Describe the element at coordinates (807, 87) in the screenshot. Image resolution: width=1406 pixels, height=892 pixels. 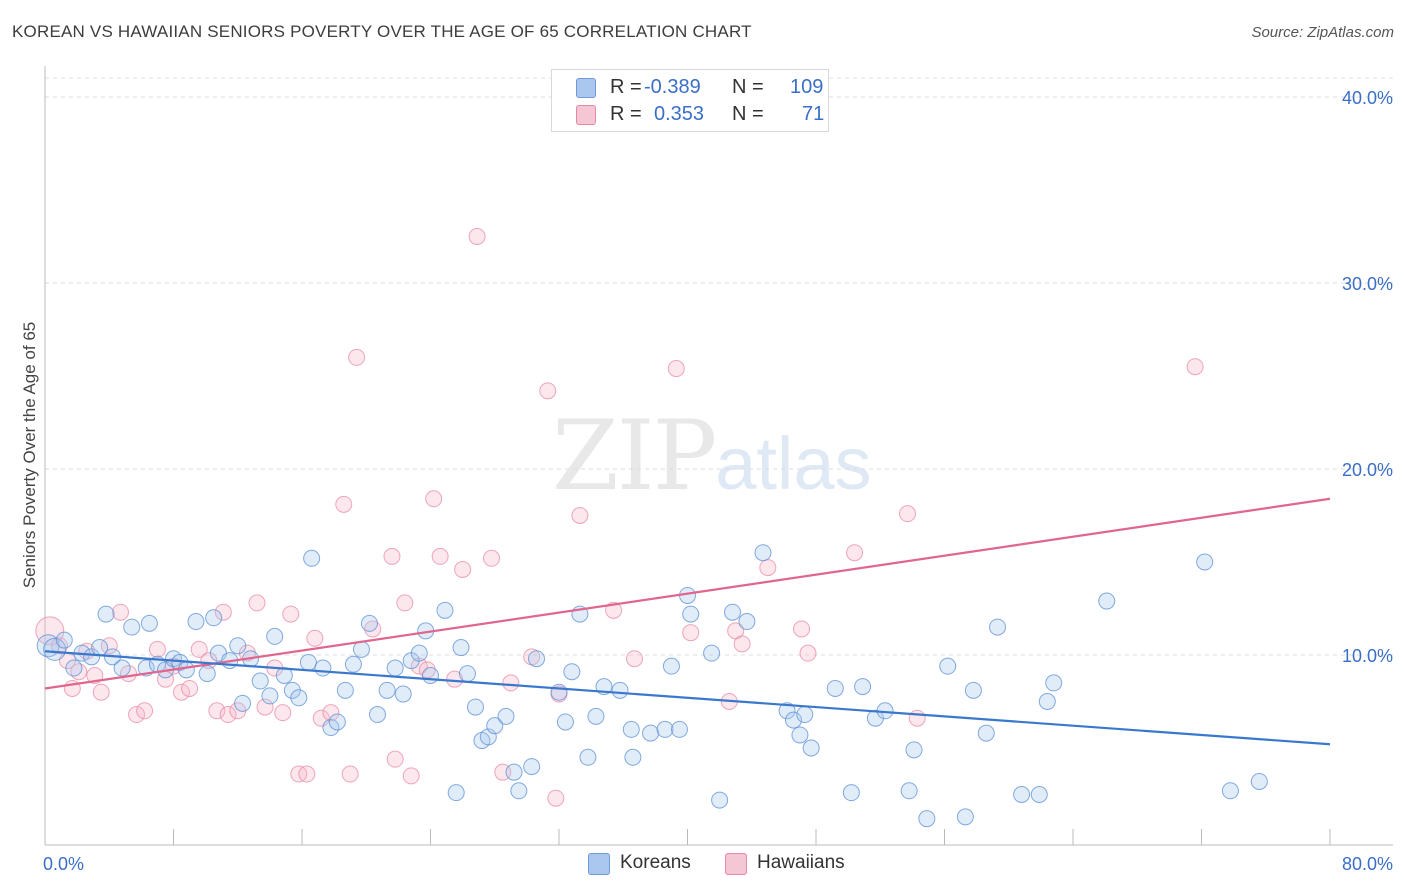
I see `n-value: 109` at that location.